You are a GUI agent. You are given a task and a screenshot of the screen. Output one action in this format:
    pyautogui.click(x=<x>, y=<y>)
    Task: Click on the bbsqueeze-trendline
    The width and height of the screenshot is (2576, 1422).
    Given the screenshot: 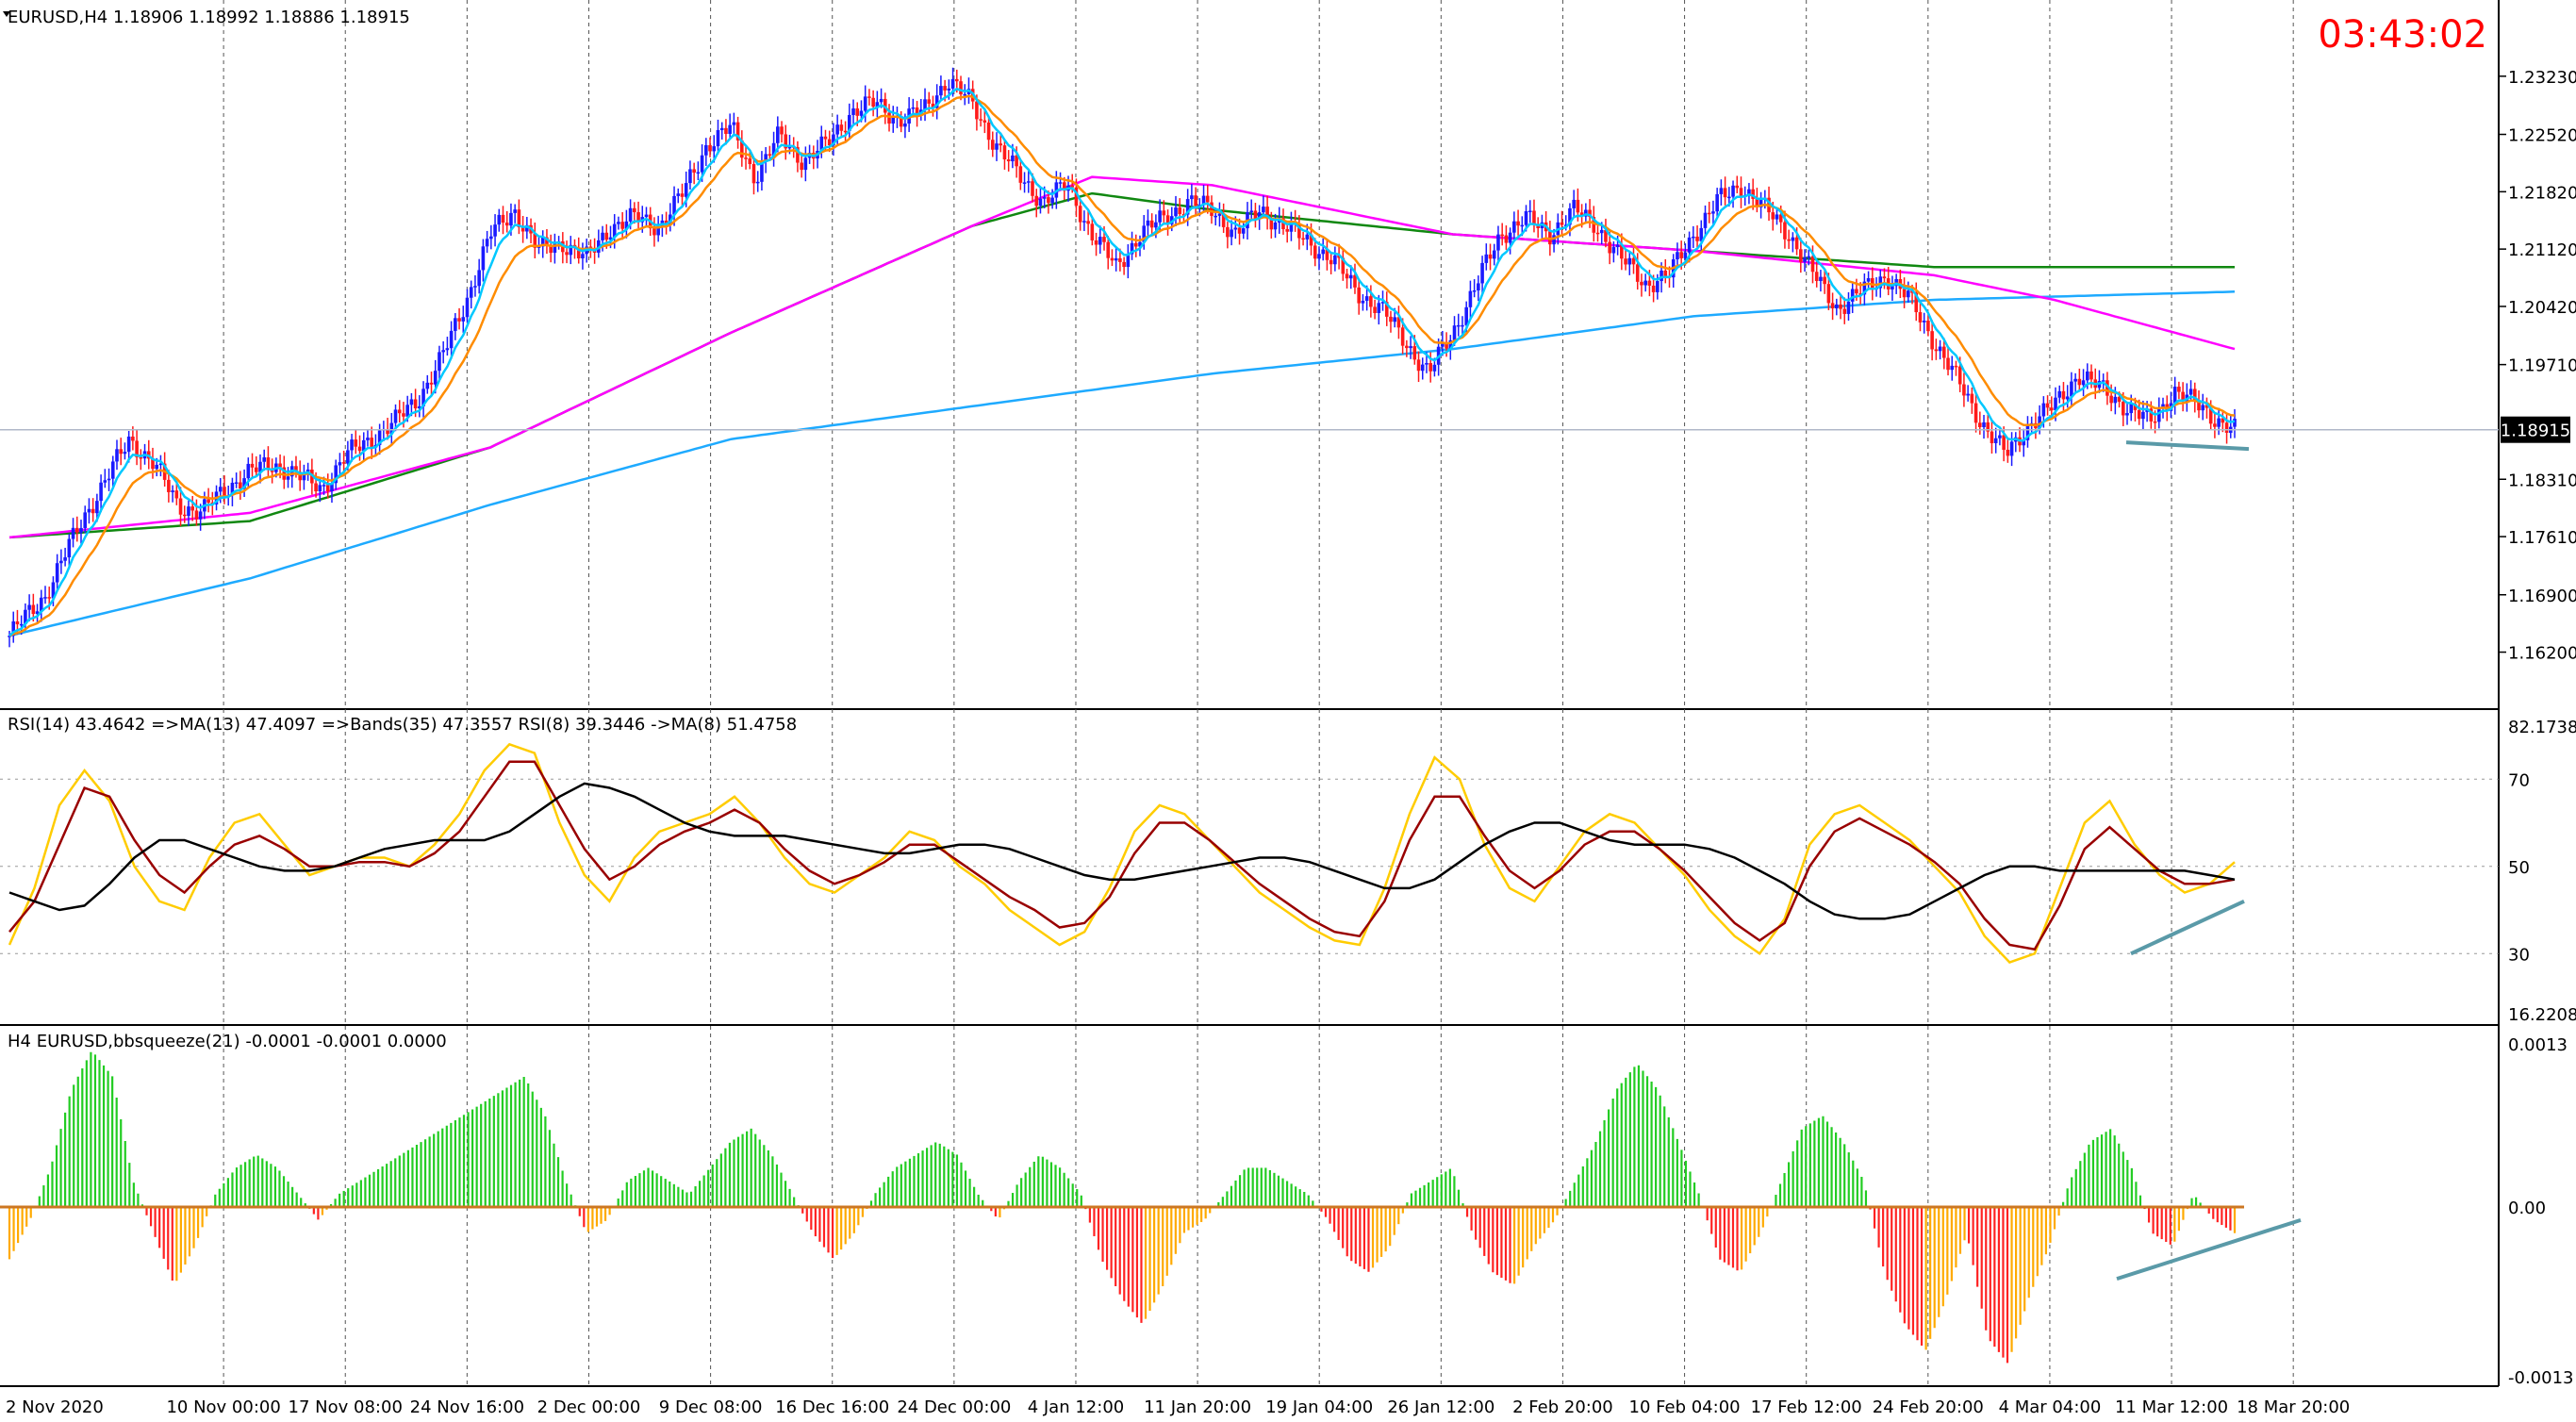 What is the action you would take?
    pyautogui.click(x=2209, y=1249)
    